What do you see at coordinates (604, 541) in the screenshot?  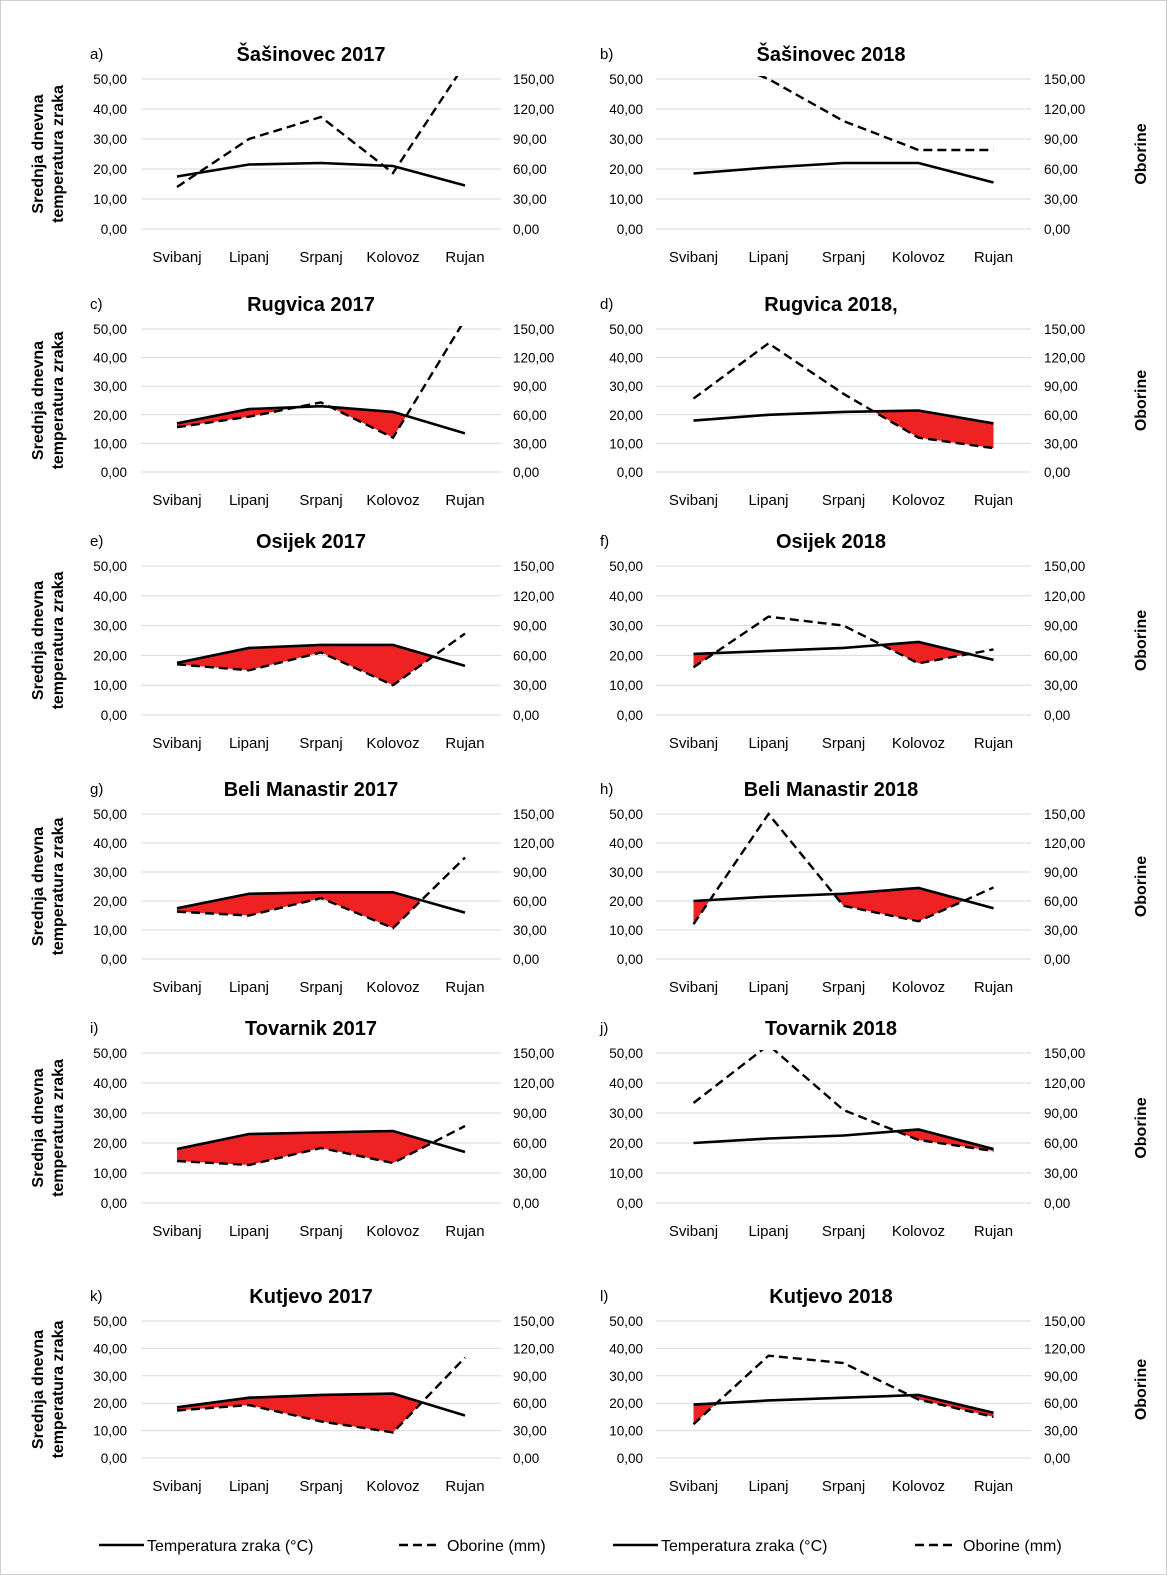 I see `panel-letter: f)` at bounding box center [604, 541].